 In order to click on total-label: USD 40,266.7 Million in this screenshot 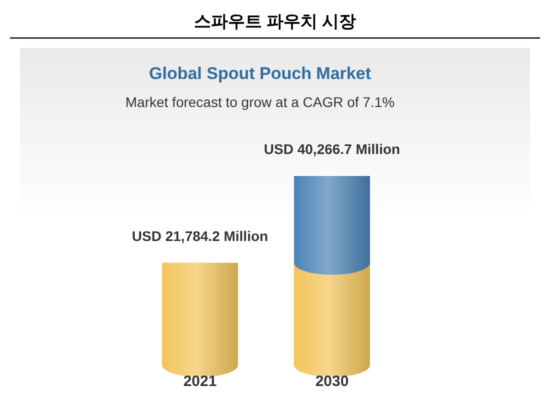, I will do `click(332, 149)`.